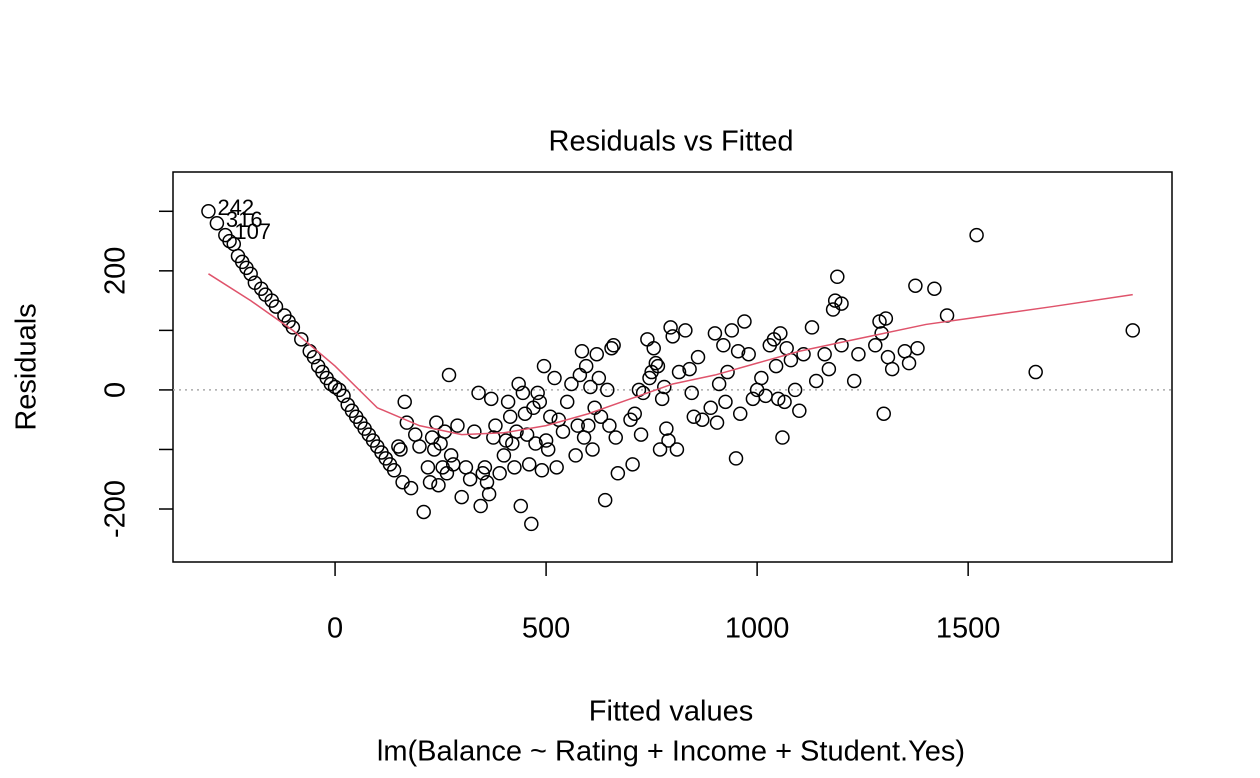 Image resolution: width=1260 pixels, height=778 pixels. What do you see at coordinates (27, 366) in the screenshot?
I see `y-axis-label: Residuals` at bounding box center [27, 366].